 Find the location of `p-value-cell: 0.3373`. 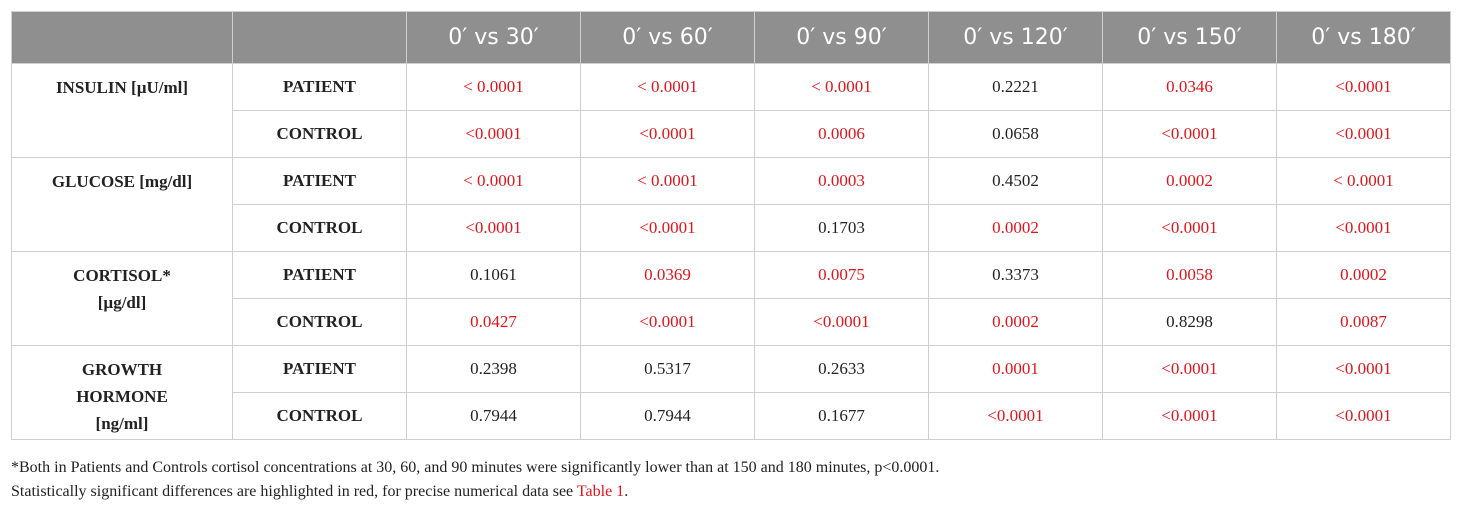

p-value-cell: 0.3373 is located at coordinates (1015, 275).